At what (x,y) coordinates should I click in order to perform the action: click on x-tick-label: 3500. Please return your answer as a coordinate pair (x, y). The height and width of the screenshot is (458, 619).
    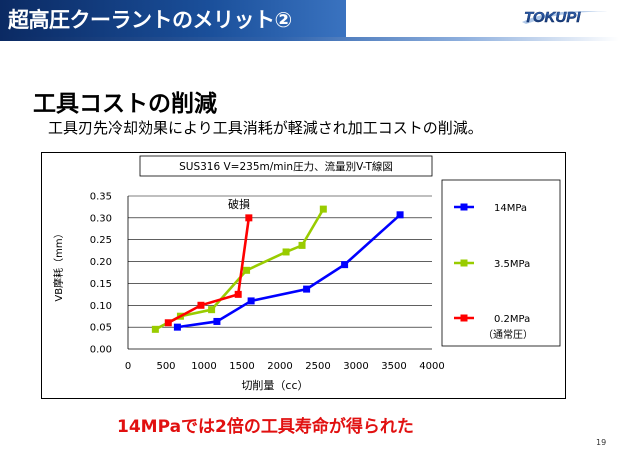
    Looking at the image, I should click on (393, 366).